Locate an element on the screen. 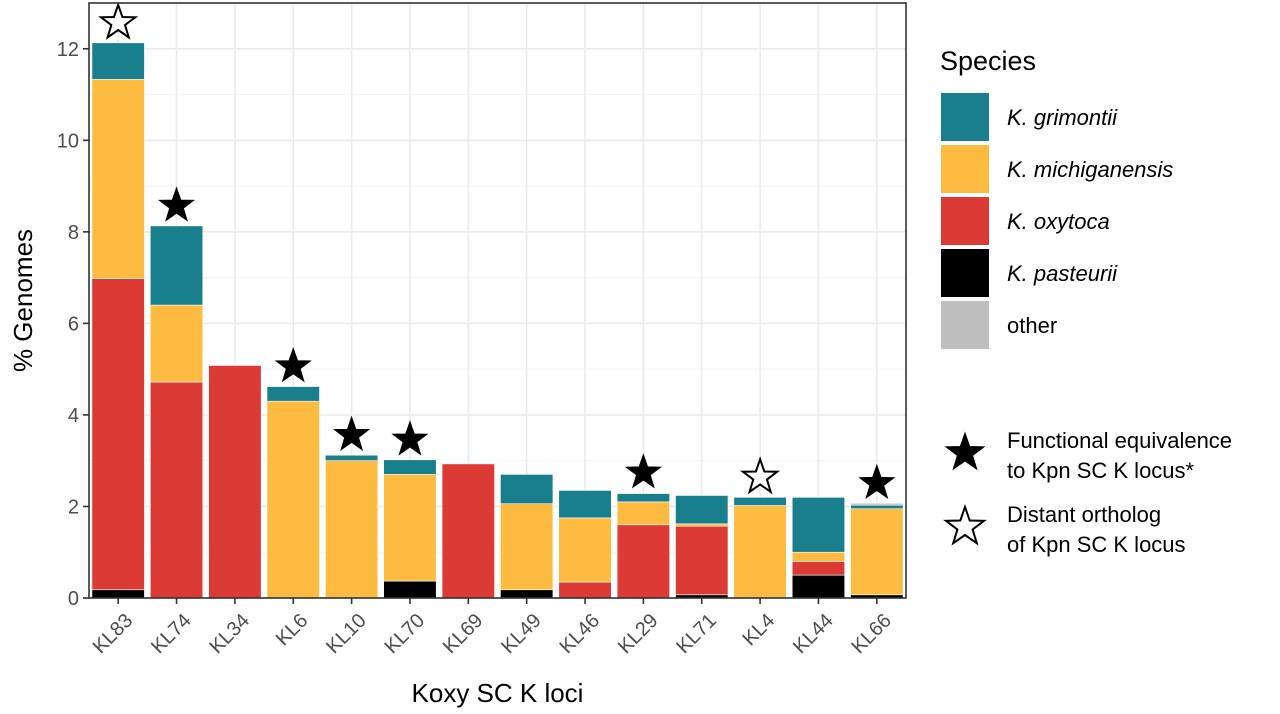 The height and width of the screenshot is (714, 1280). bar-segment-kl4-k-grimontii is located at coordinates (760, 501).